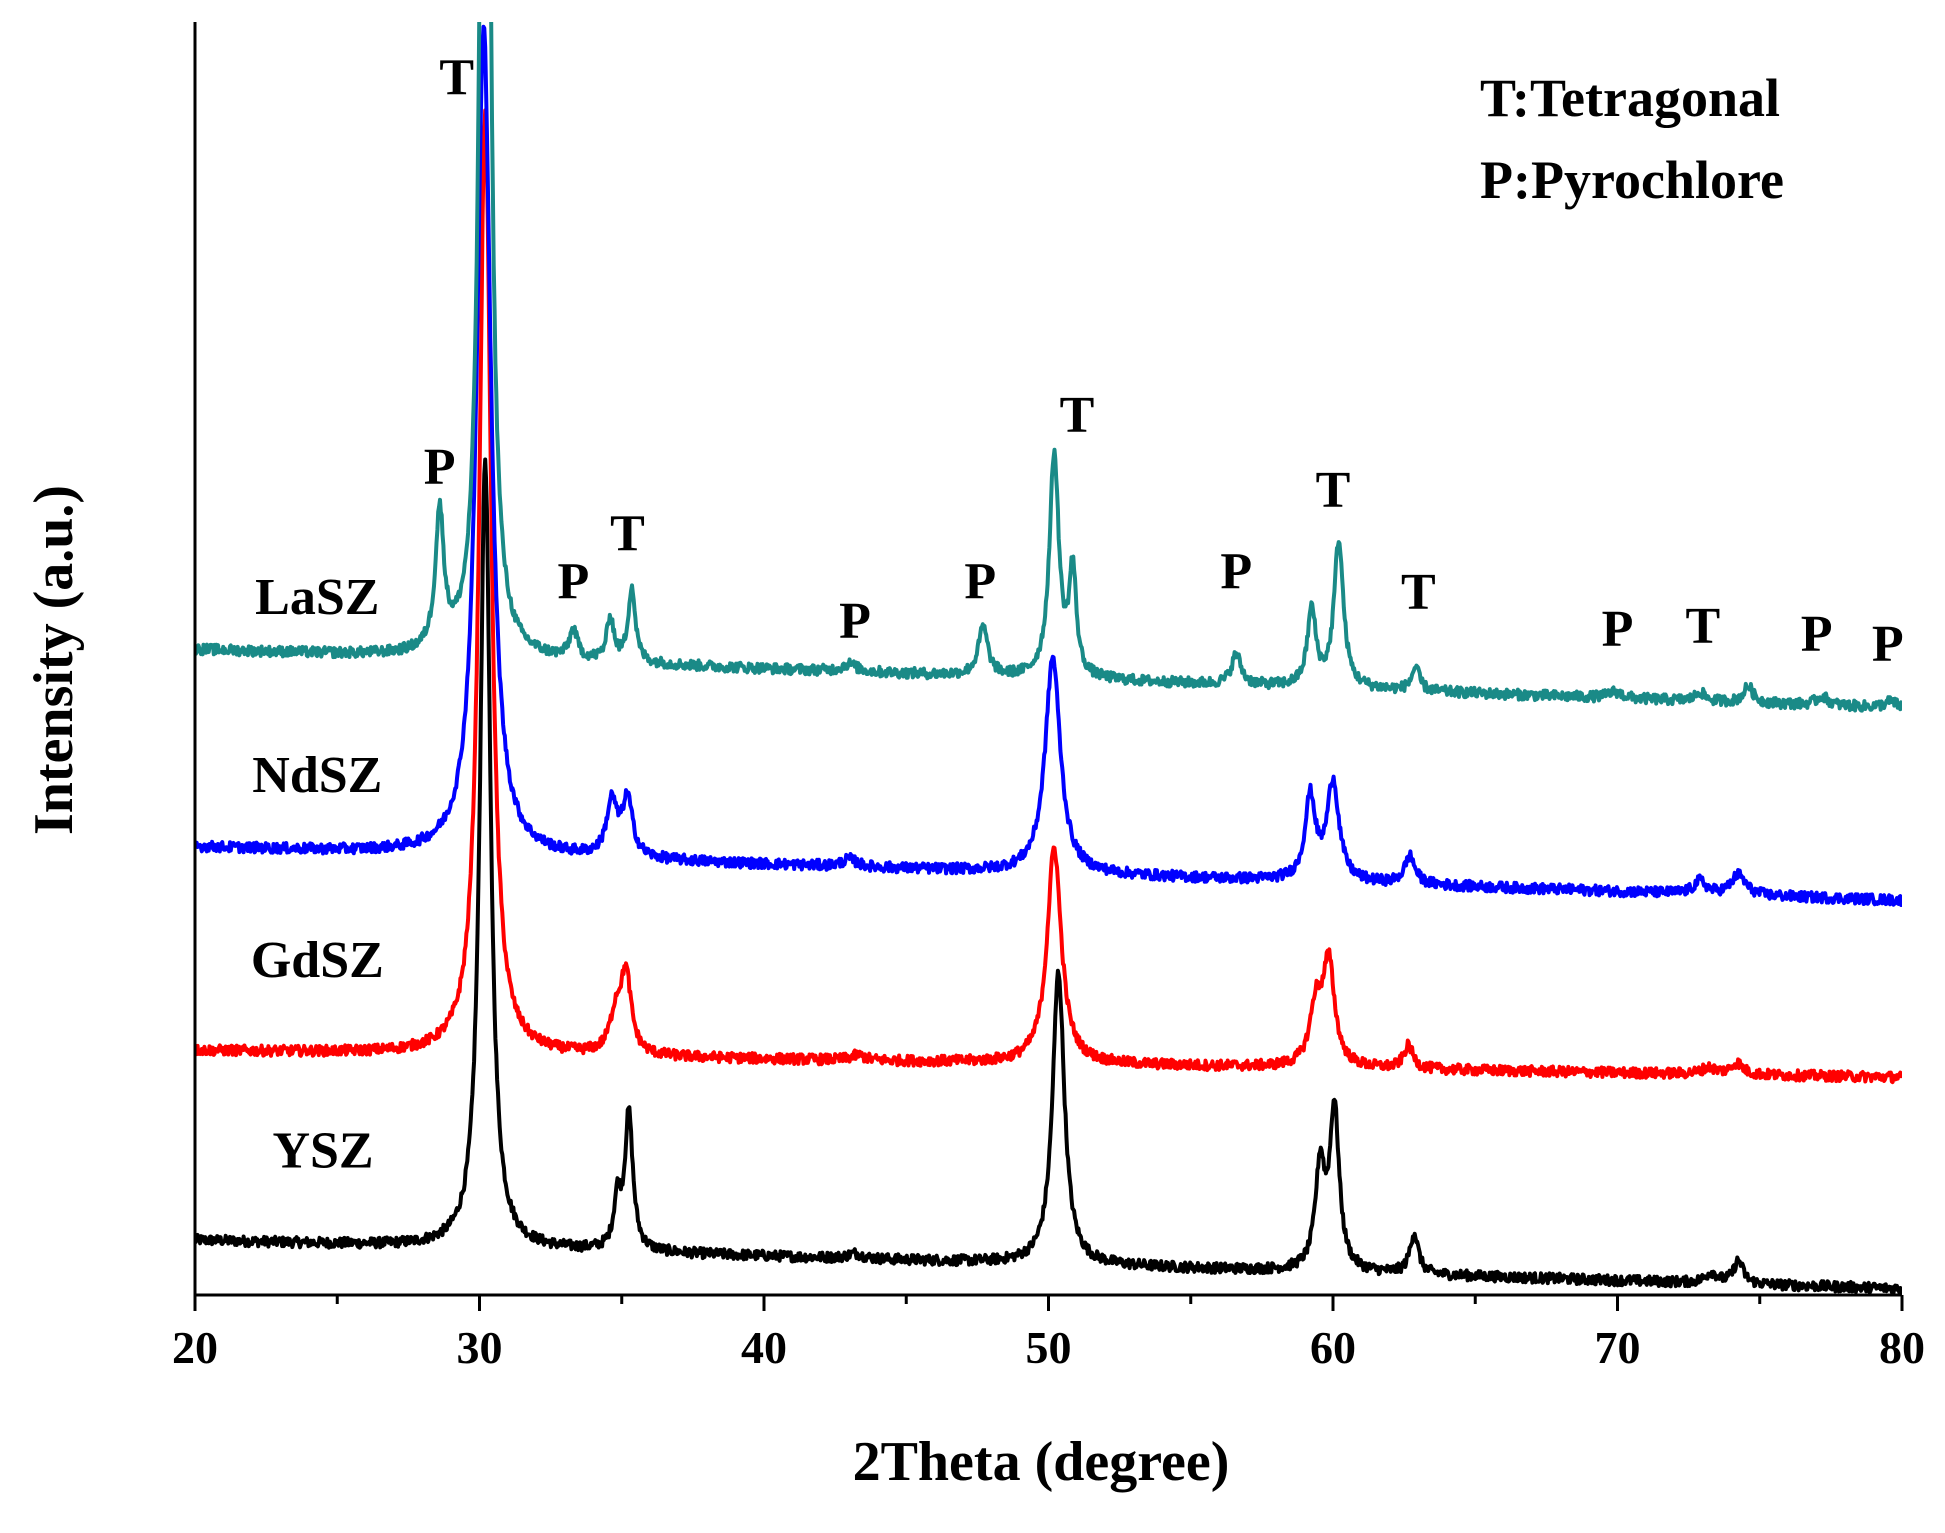 The height and width of the screenshot is (1533, 1945). Describe the element at coordinates (480, 1347) in the screenshot. I see `x-tick-label: 30` at that location.